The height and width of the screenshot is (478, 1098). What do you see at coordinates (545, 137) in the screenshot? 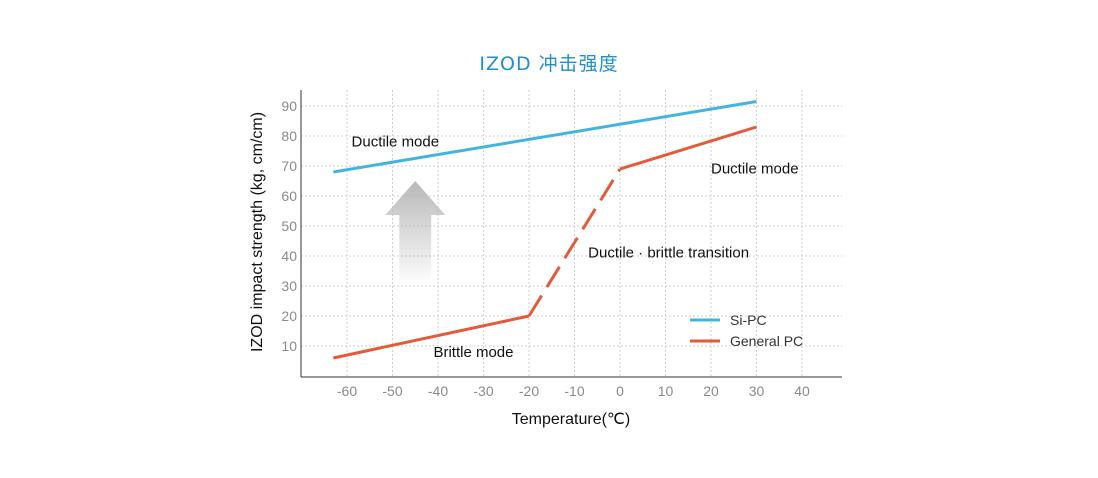
I see `series-line-si-pc` at bounding box center [545, 137].